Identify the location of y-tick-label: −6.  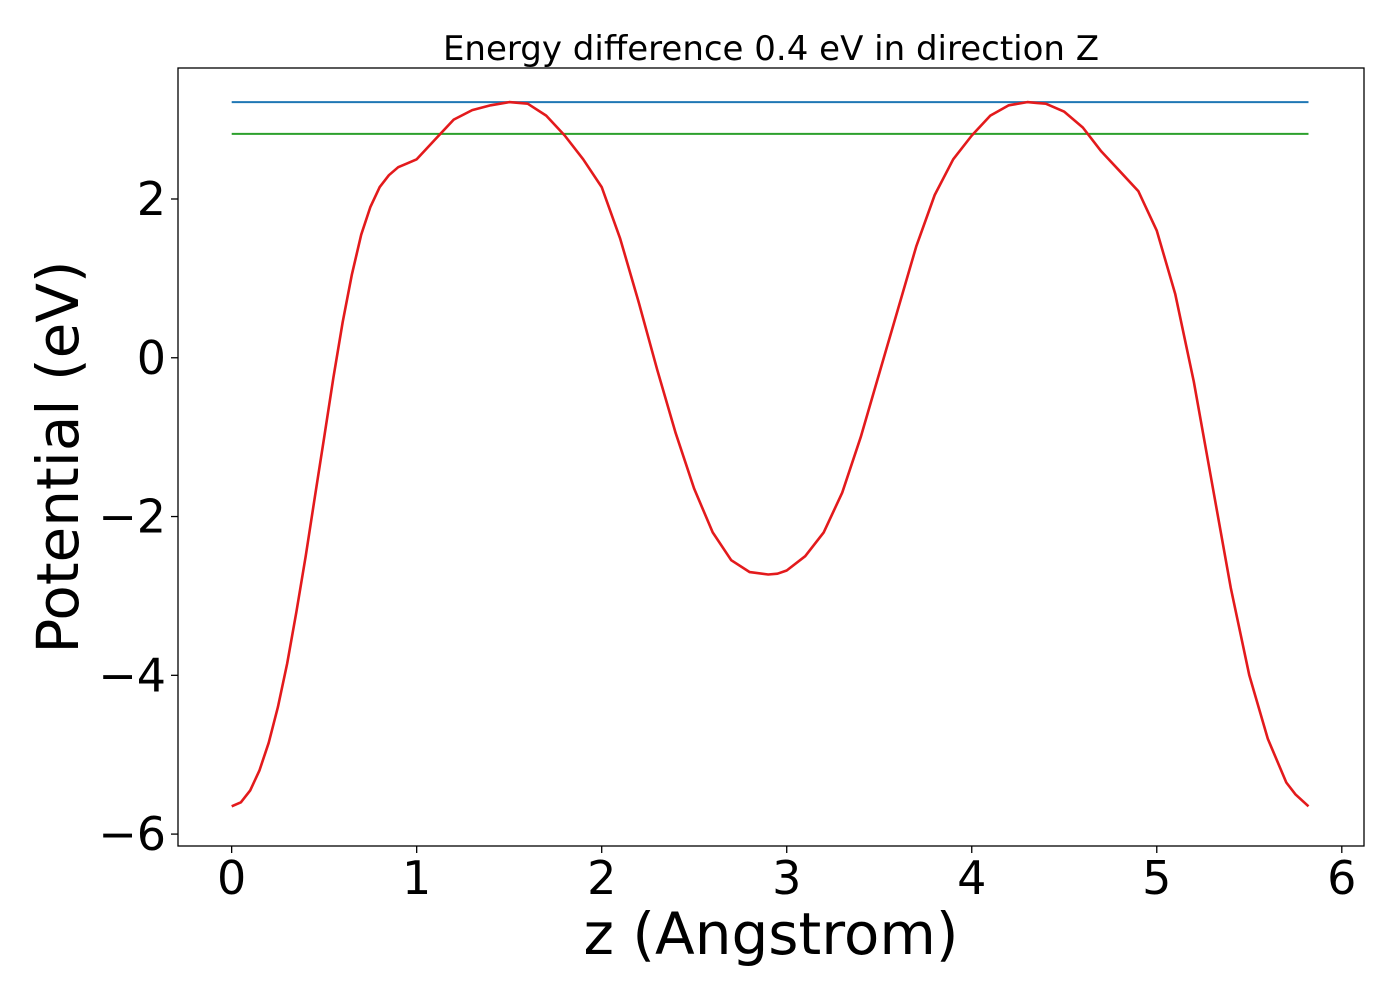
(132, 834).